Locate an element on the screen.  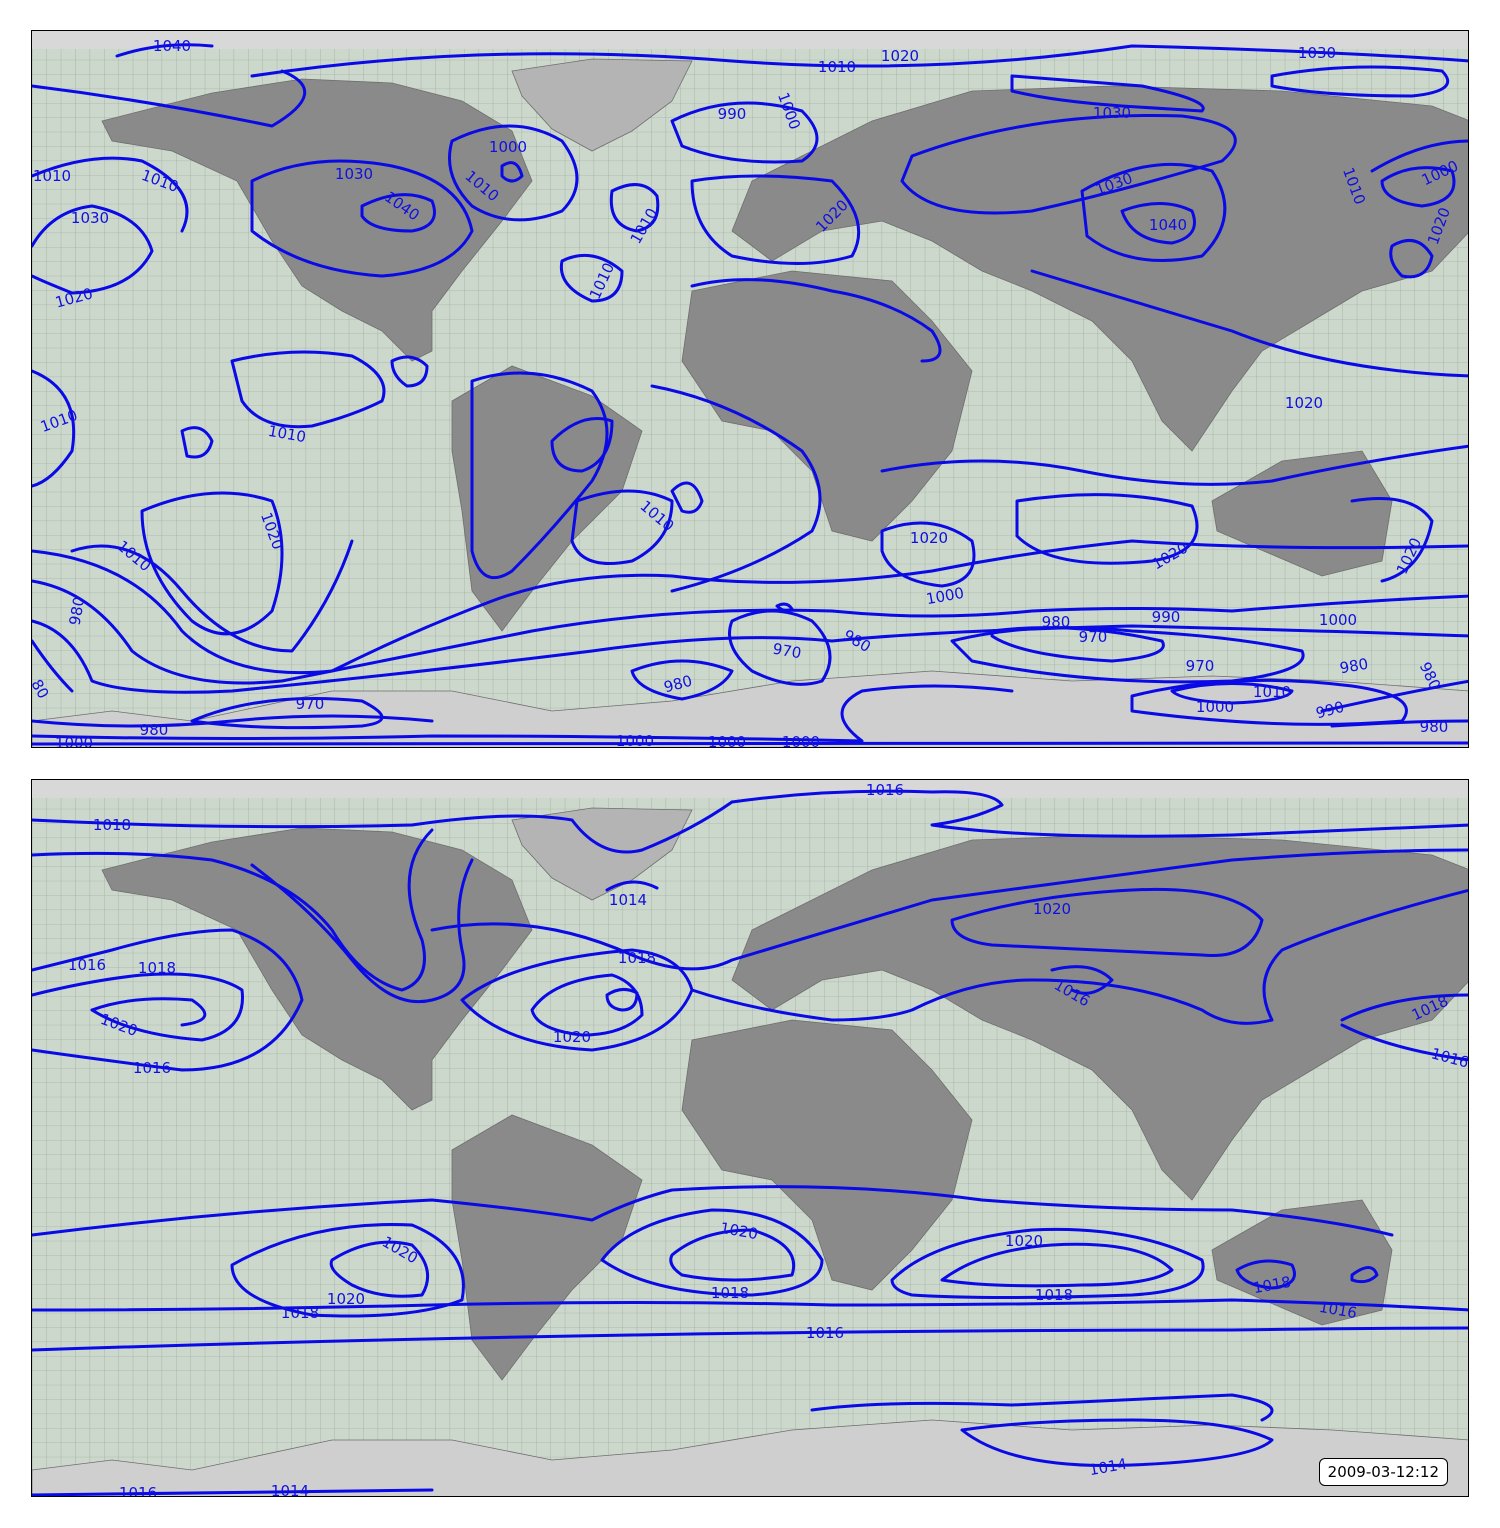
isobar-label: 1040 is located at coordinates (172, 46).